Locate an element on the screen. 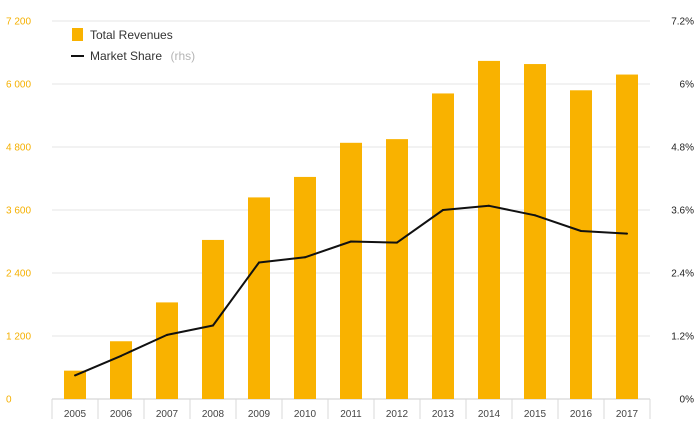 Image resolution: width=700 pixels, height=433 pixels. x-tick-label: 2016 is located at coordinates (581, 414).